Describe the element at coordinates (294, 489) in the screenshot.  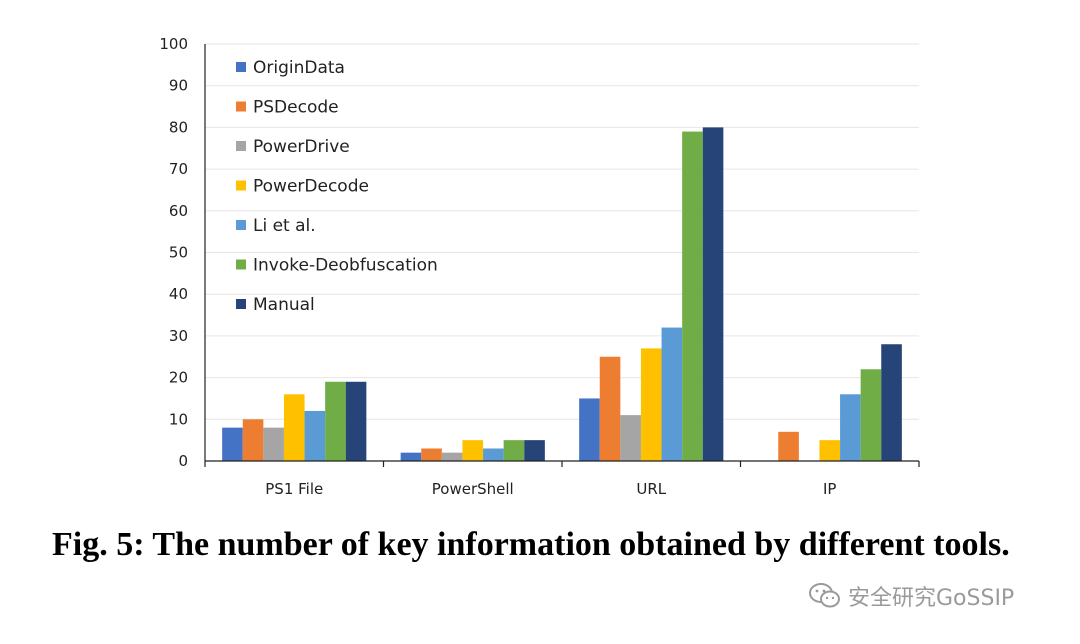
I see `category-label: PS1 File` at that location.